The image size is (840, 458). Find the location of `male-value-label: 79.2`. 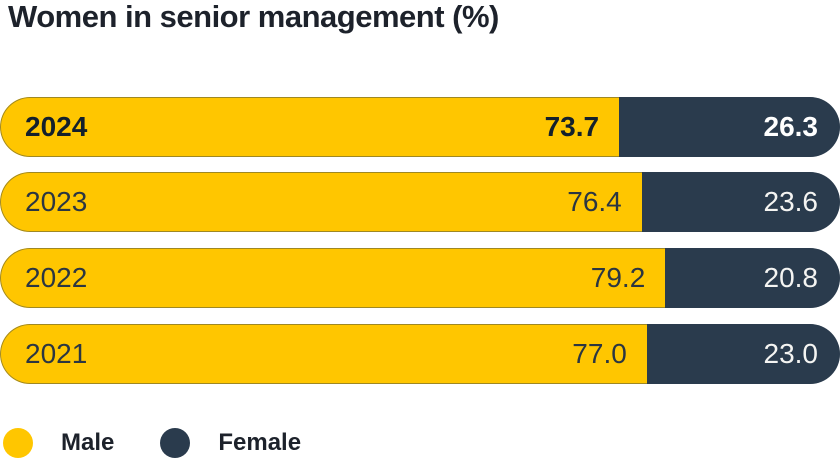

male-value-label: 79.2 is located at coordinates (618, 277).